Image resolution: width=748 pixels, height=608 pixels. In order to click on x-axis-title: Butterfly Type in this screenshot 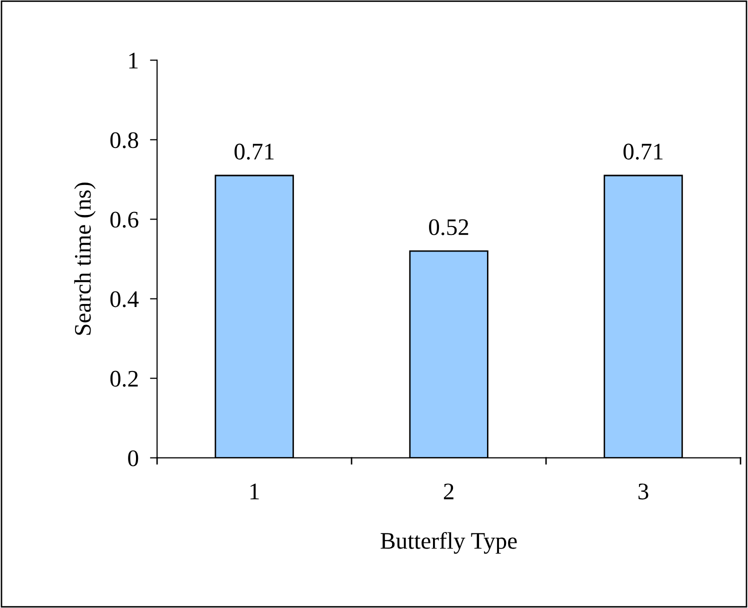, I will do `click(448, 543)`.